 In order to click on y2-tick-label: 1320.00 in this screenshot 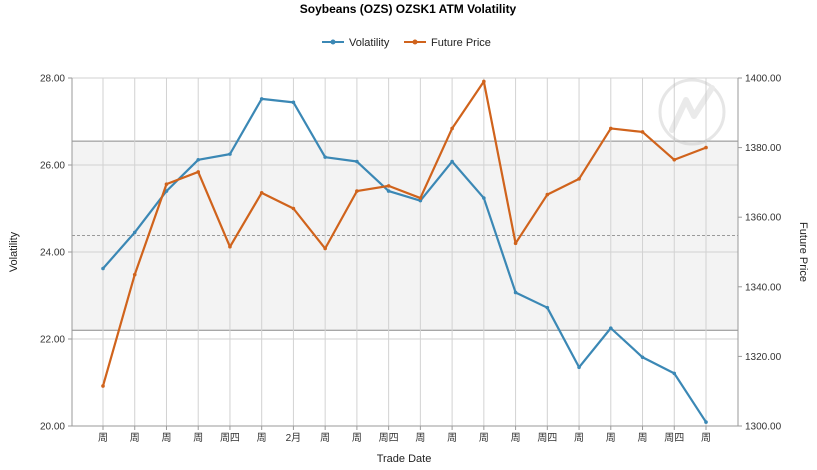, I will do `click(763, 357)`.